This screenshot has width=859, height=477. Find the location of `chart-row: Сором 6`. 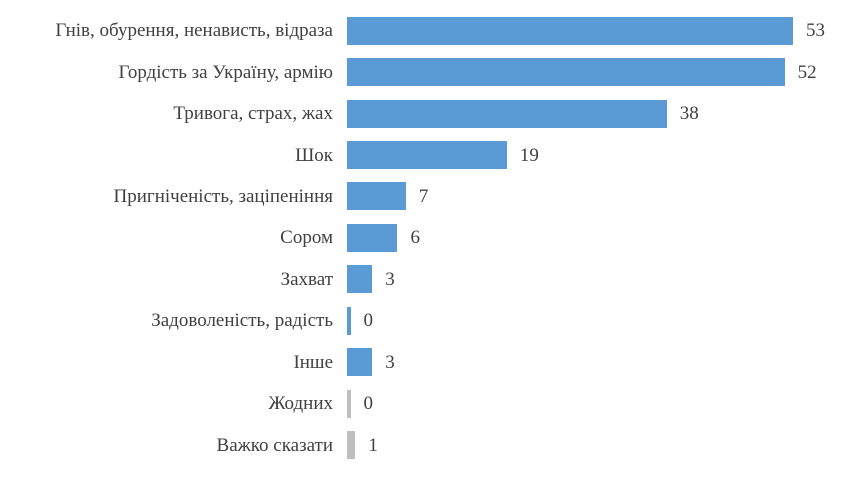

chart-row: Сором 6 is located at coordinates (429, 237).